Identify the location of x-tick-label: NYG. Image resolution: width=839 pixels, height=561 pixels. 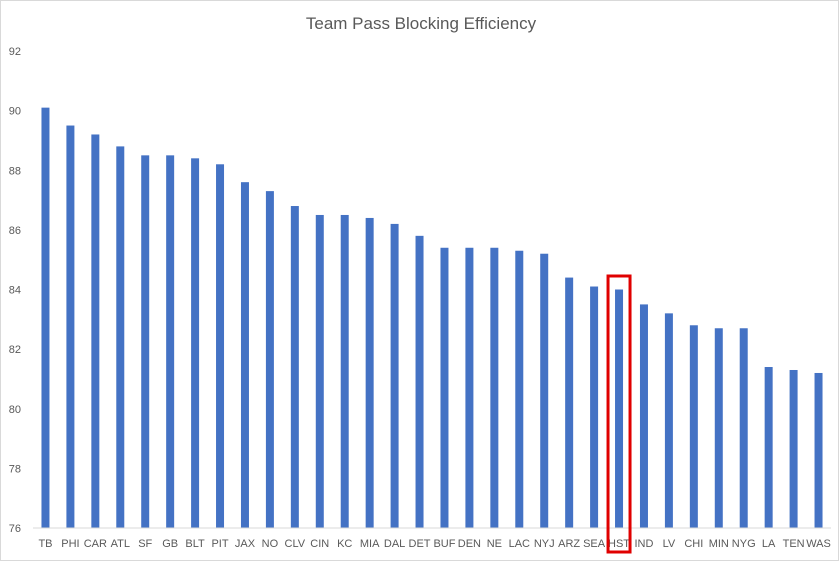
(744, 544).